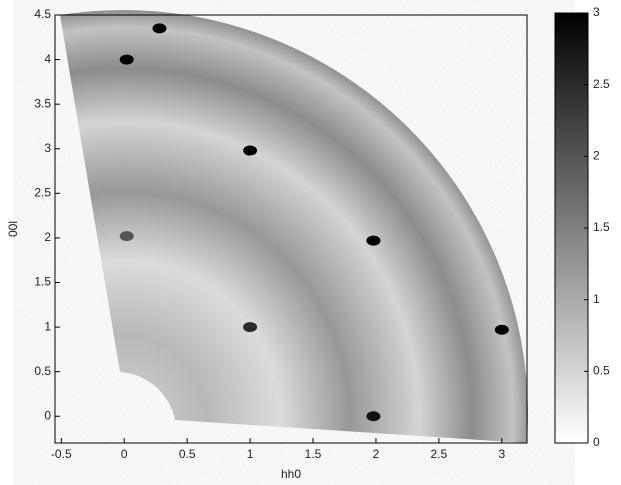  What do you see at coordinates (376, 454) in the screenshot?
I see `x-tick-label: 2` at bounding box center [376, 454].